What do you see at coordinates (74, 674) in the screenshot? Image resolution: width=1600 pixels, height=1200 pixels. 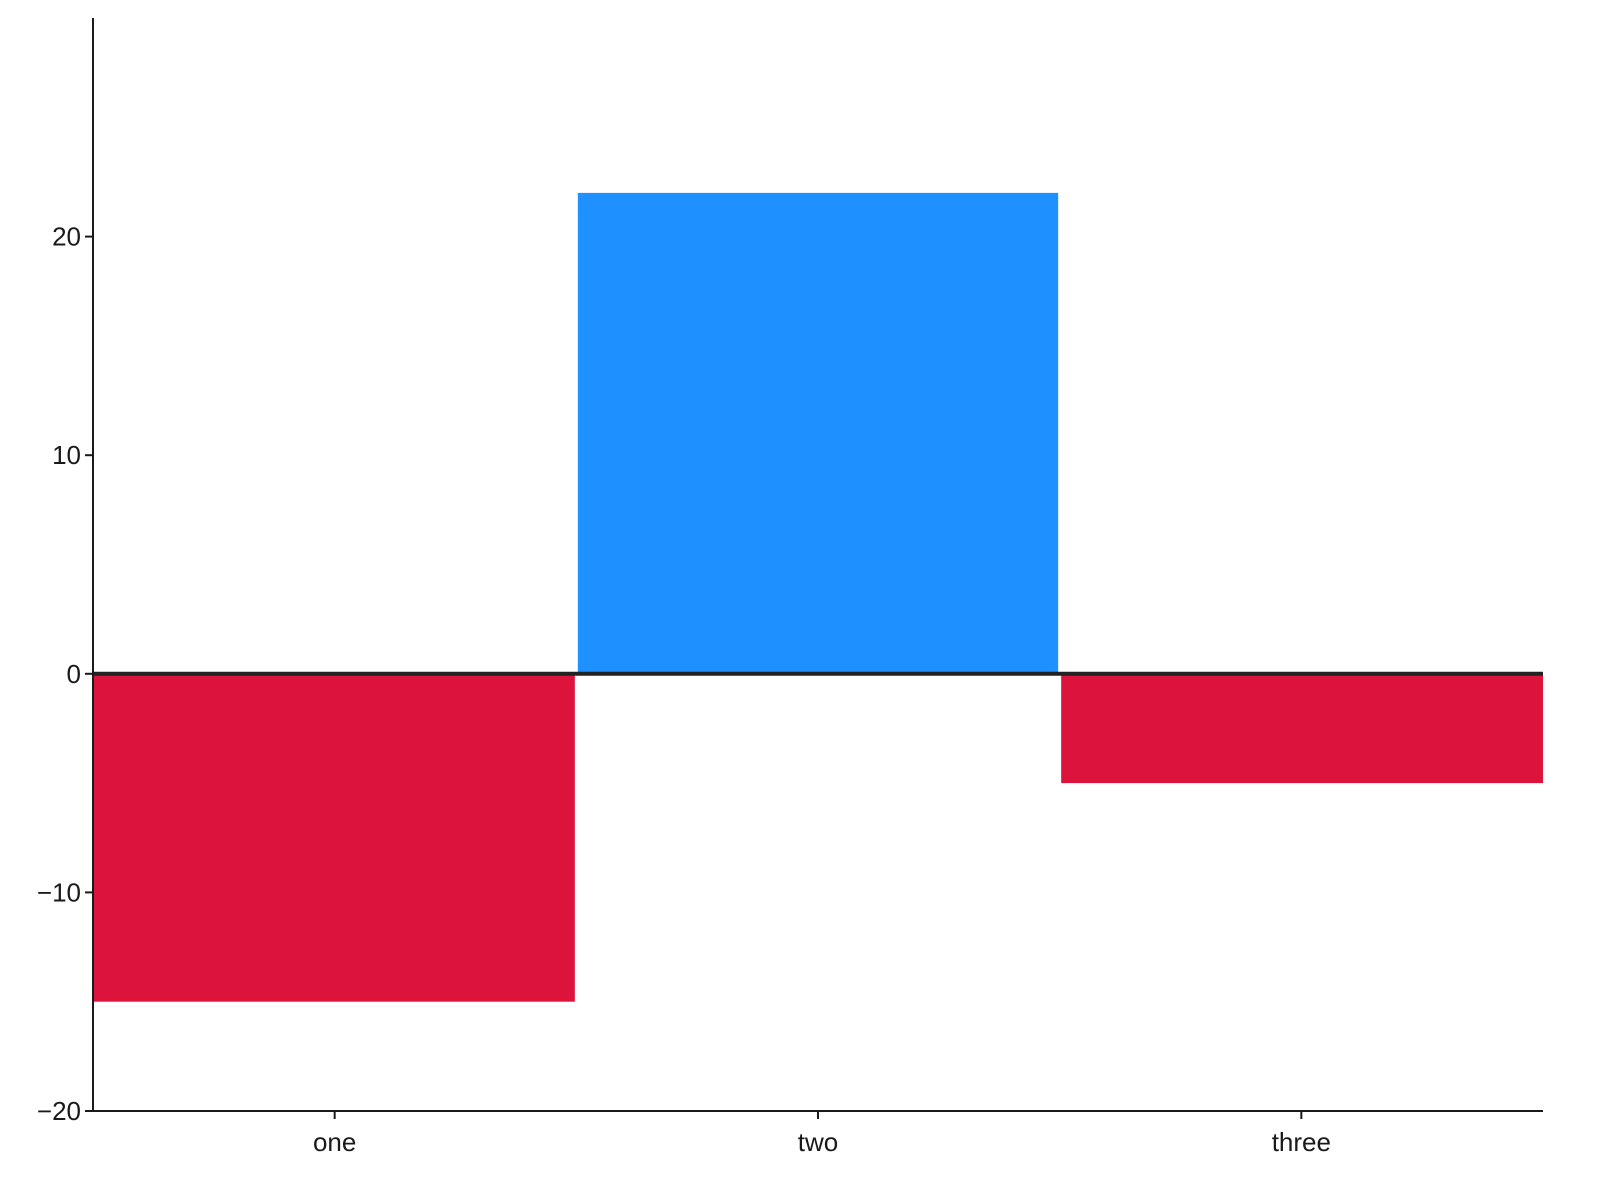 I see `y-tick-label: 0` at bounding box center [74, 674].